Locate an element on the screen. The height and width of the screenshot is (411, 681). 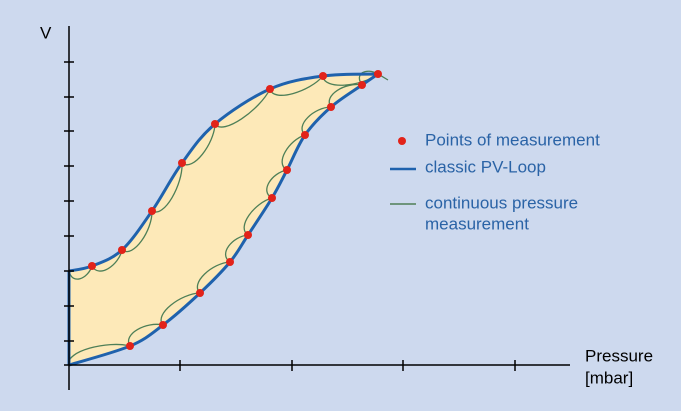
legend-dot is located at coordinates (402, 141).